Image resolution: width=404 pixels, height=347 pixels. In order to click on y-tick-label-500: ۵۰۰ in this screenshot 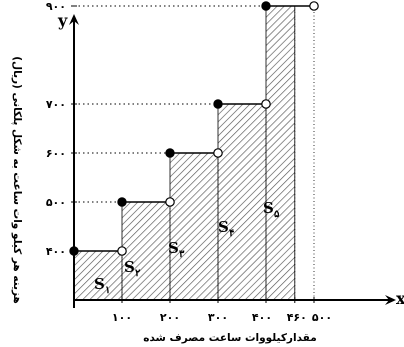, I will do `click(56, 202)`.